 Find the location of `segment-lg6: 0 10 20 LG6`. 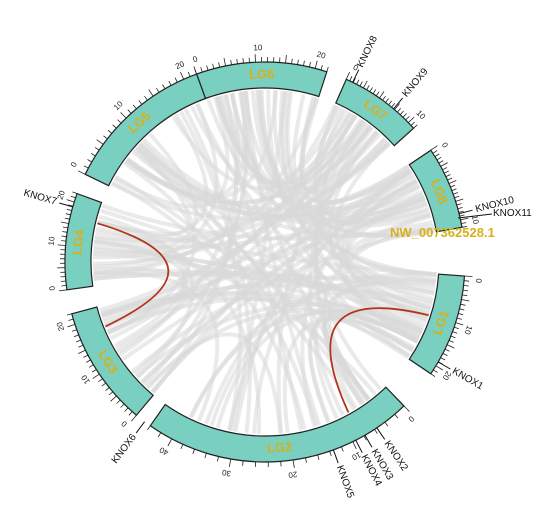

segment-lg6: 0 10 20 LG6 is located at coordinates (260, 71).